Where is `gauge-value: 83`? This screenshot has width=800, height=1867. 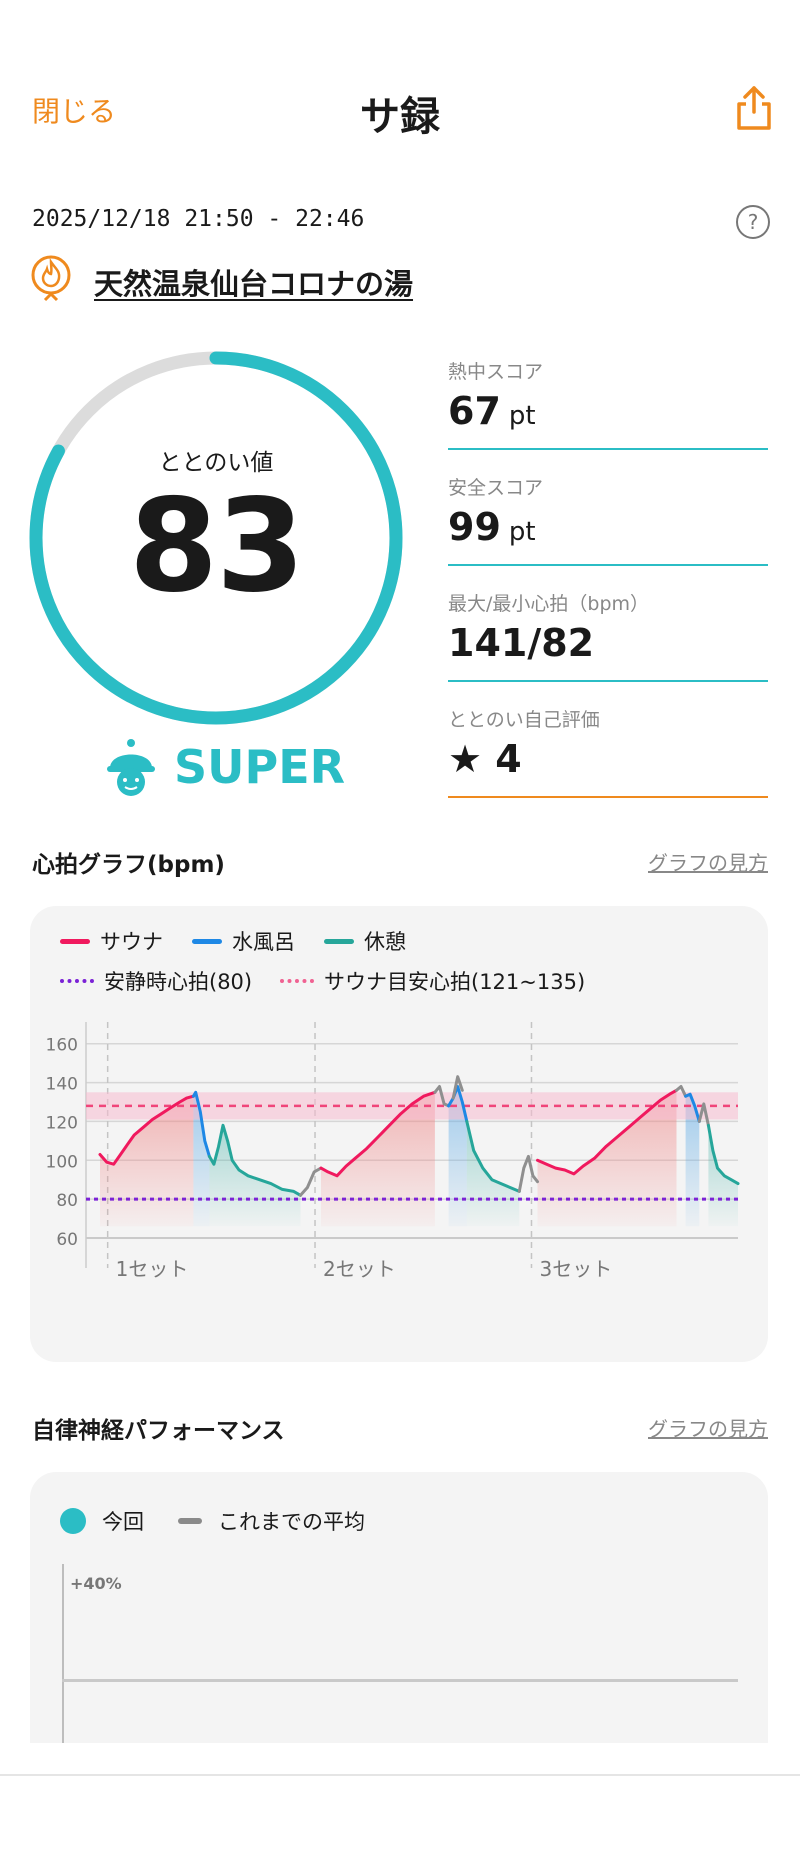 gauge-value: 83 is located at coordinates (216, 546).